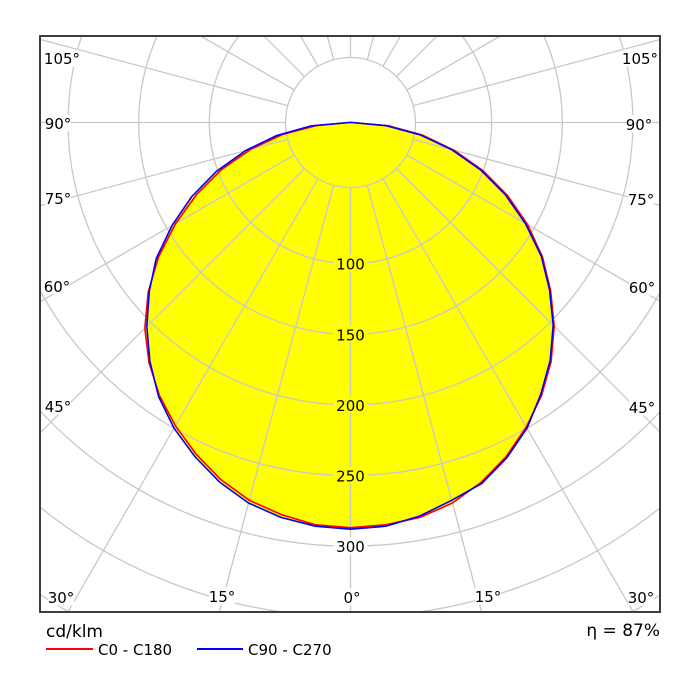  Describe the element at coordinates (350, 122) in the screenshot. I see `polar-grid-hub-circle` at that location.